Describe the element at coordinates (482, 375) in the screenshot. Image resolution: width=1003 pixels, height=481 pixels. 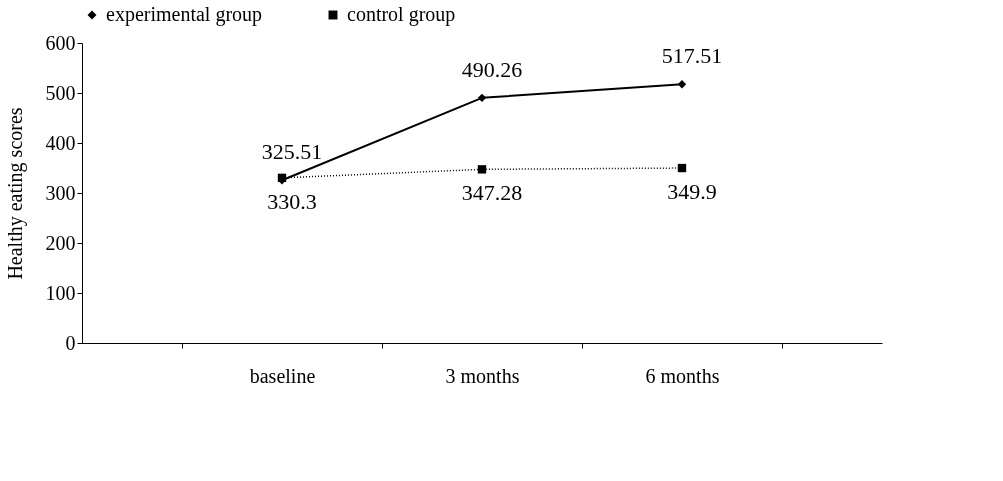
I see `x-tick-label: 3 months` at that location.